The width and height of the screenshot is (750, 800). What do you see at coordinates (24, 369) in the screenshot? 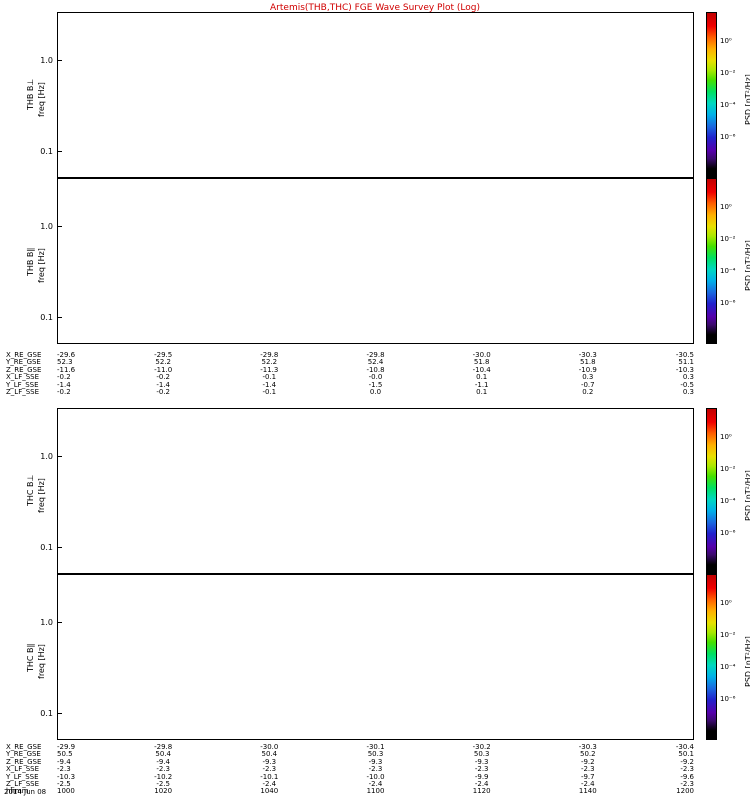
I see `axis-upper-row-label: Z_RE_GSE` at bounding box center [24, 369].